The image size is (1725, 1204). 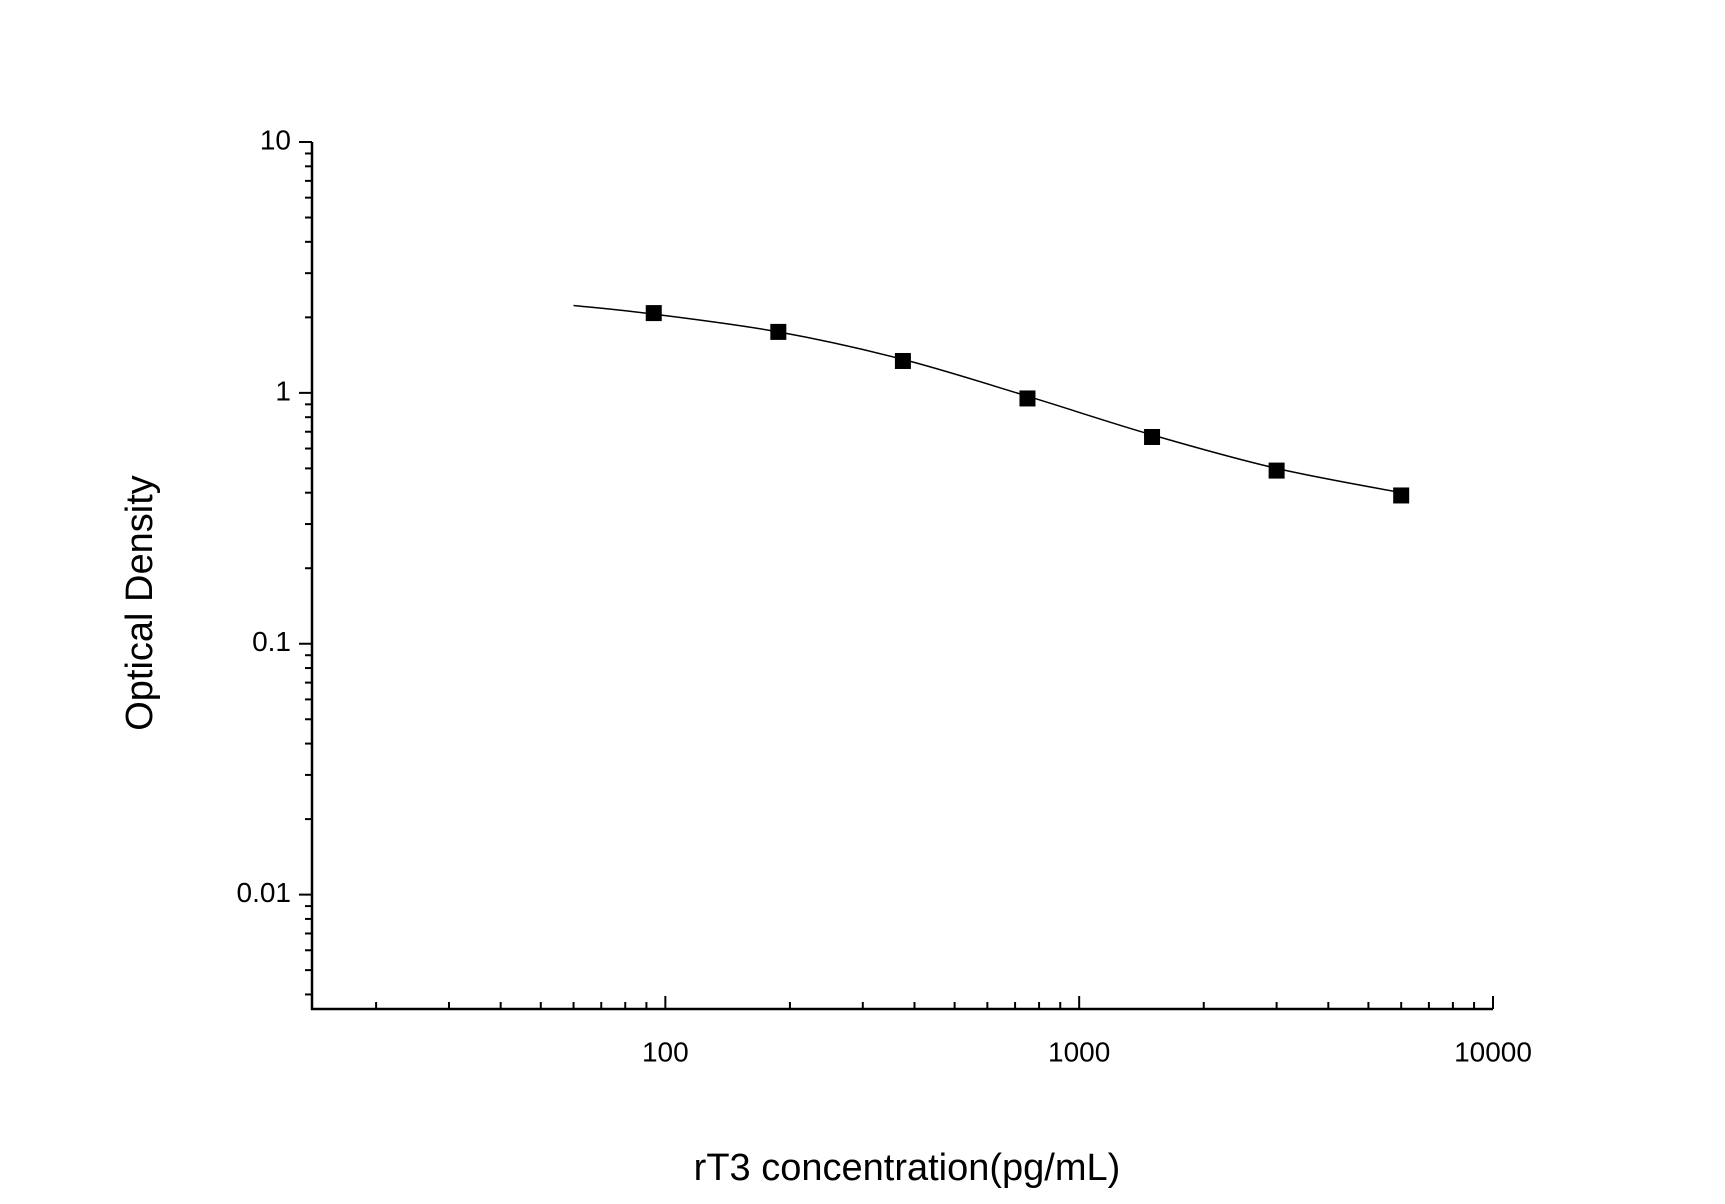 What do you see at coordinates (665, 1051) in the screenshot?
I see `x-tick-label: 100` at bounding box center [665, 1051].